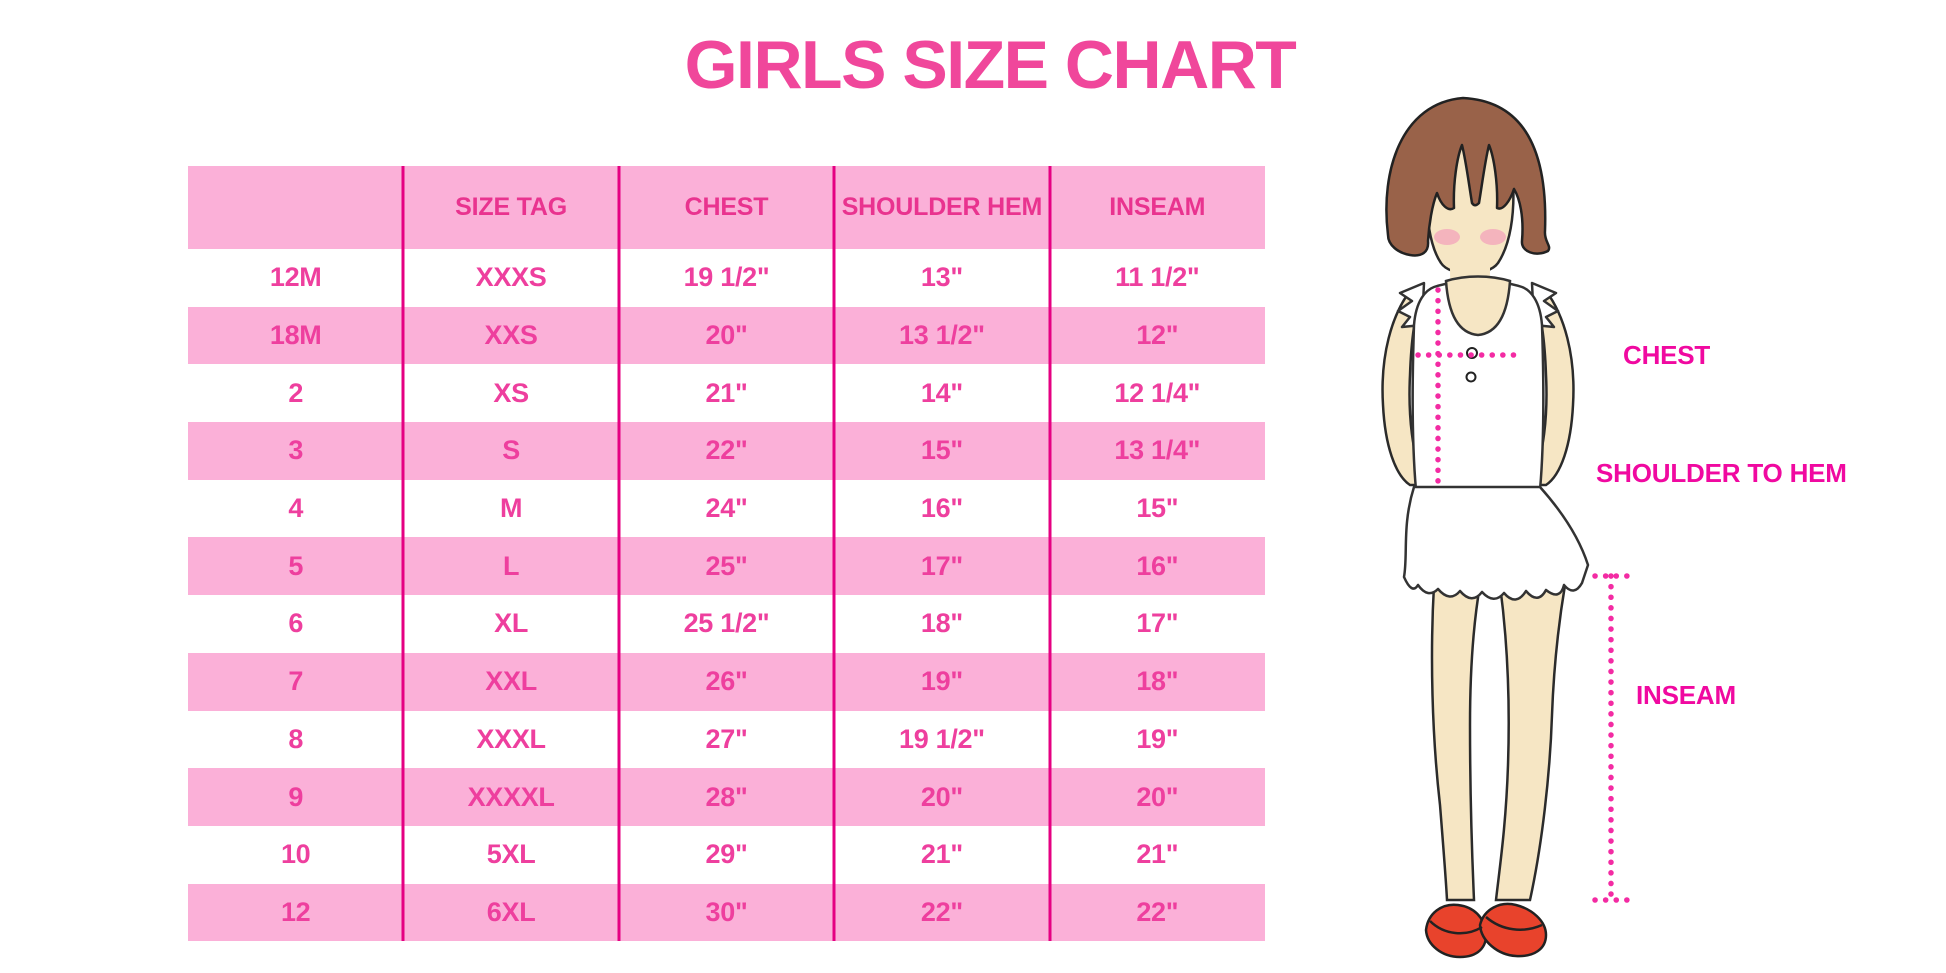  Describe the element at coordinates (511, 207) in the screenshot. I see `header-size-tag-cell: SIZE TAG` at that location.